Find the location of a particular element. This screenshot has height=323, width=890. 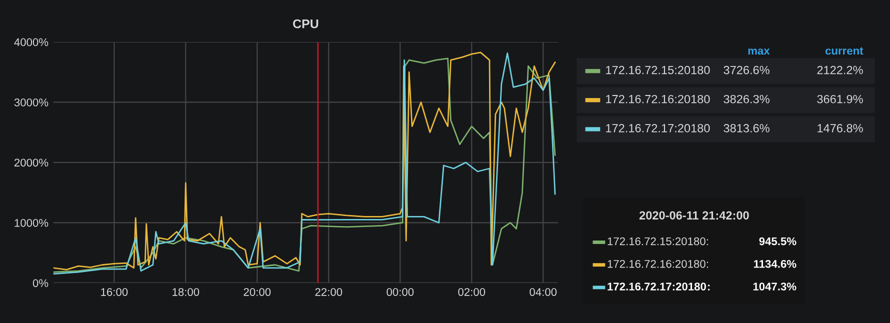

text: 2020-06-11 21:42:00 is located at coordinates (694, 215).